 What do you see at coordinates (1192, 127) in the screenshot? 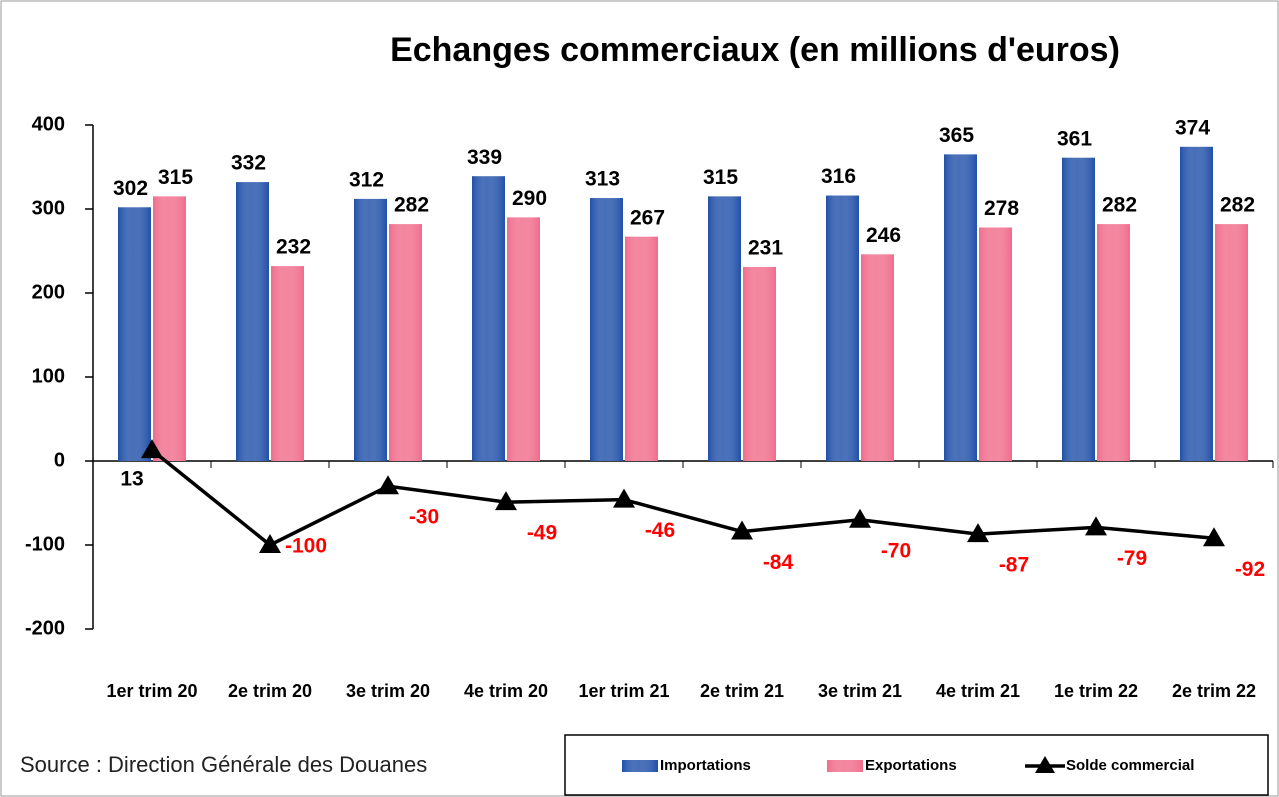
I see `value-label: 374` at bounding box center [1192, 127].